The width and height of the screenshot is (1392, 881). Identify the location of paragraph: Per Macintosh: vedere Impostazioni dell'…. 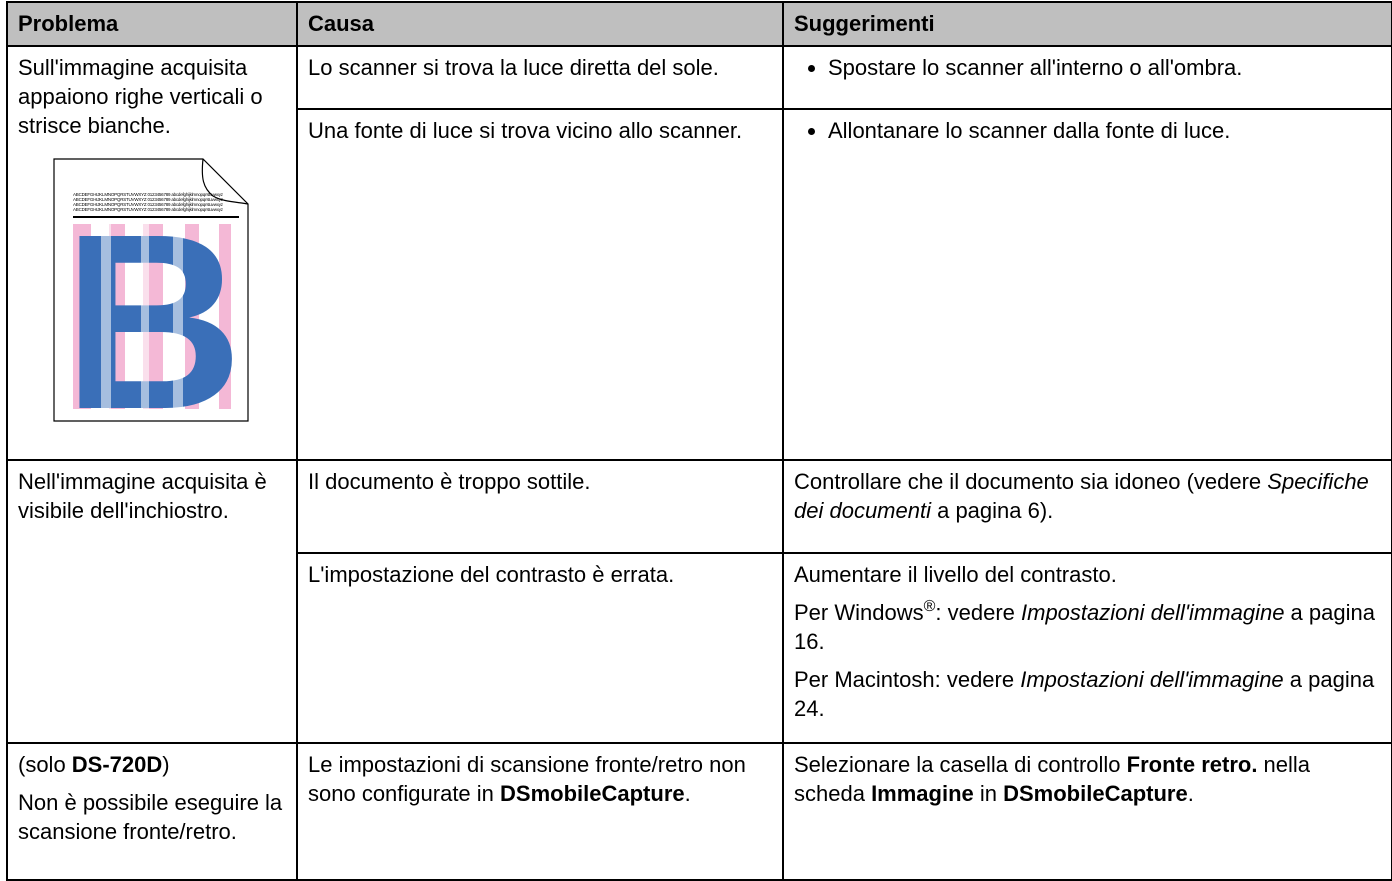
(1087, 694).